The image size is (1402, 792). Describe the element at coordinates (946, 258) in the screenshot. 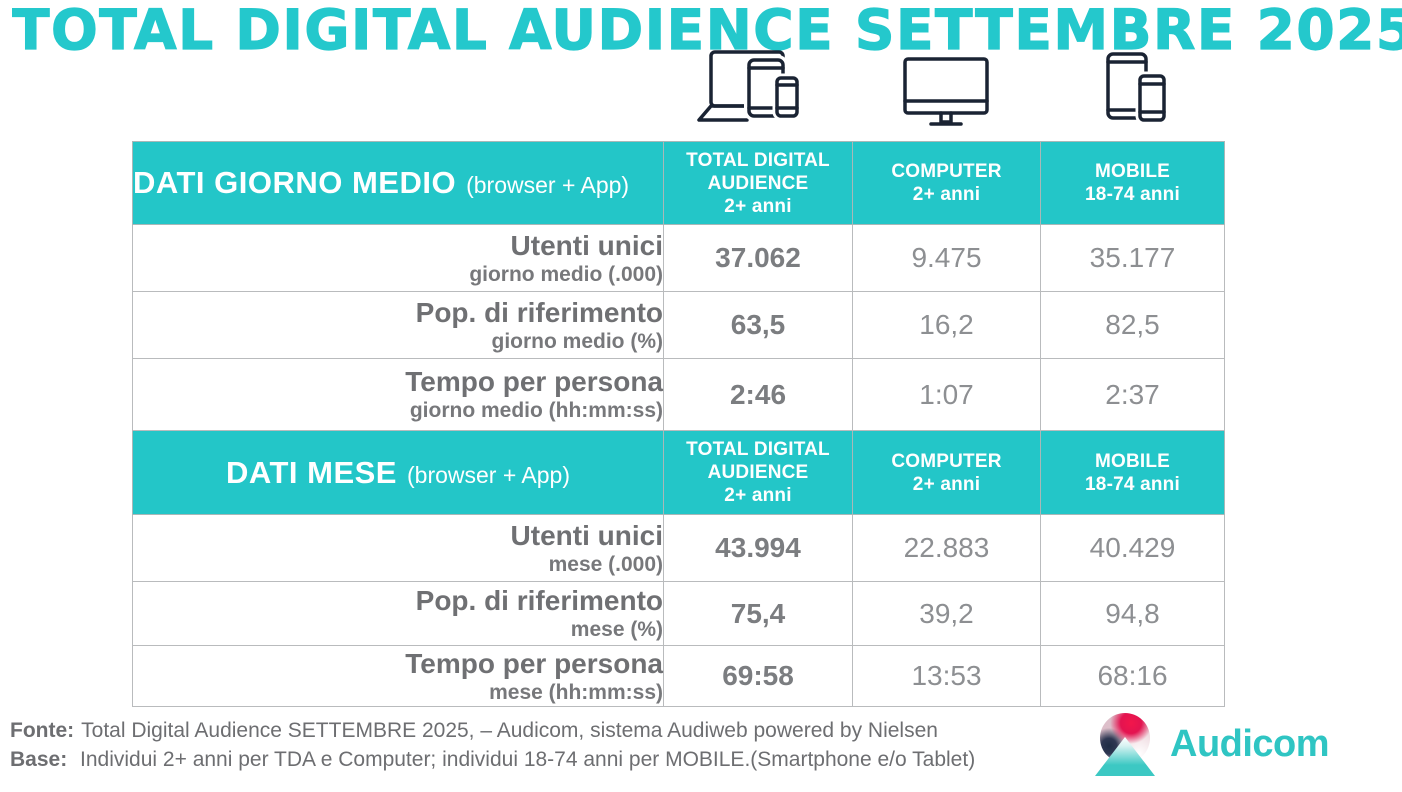

I see `value-cell: 9.475` at that location.